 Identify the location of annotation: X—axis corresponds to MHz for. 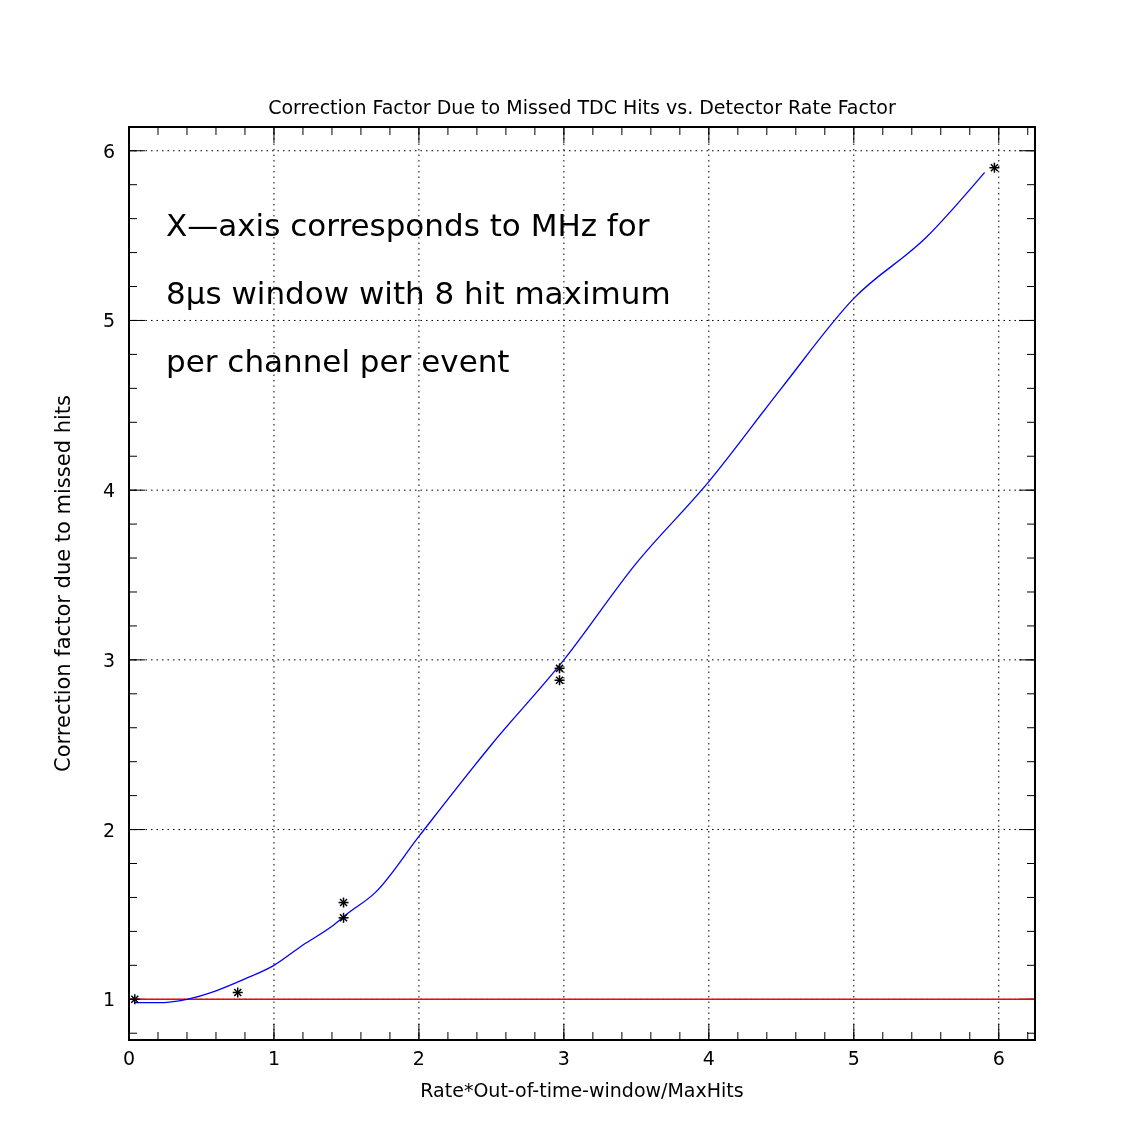
(408, 225).